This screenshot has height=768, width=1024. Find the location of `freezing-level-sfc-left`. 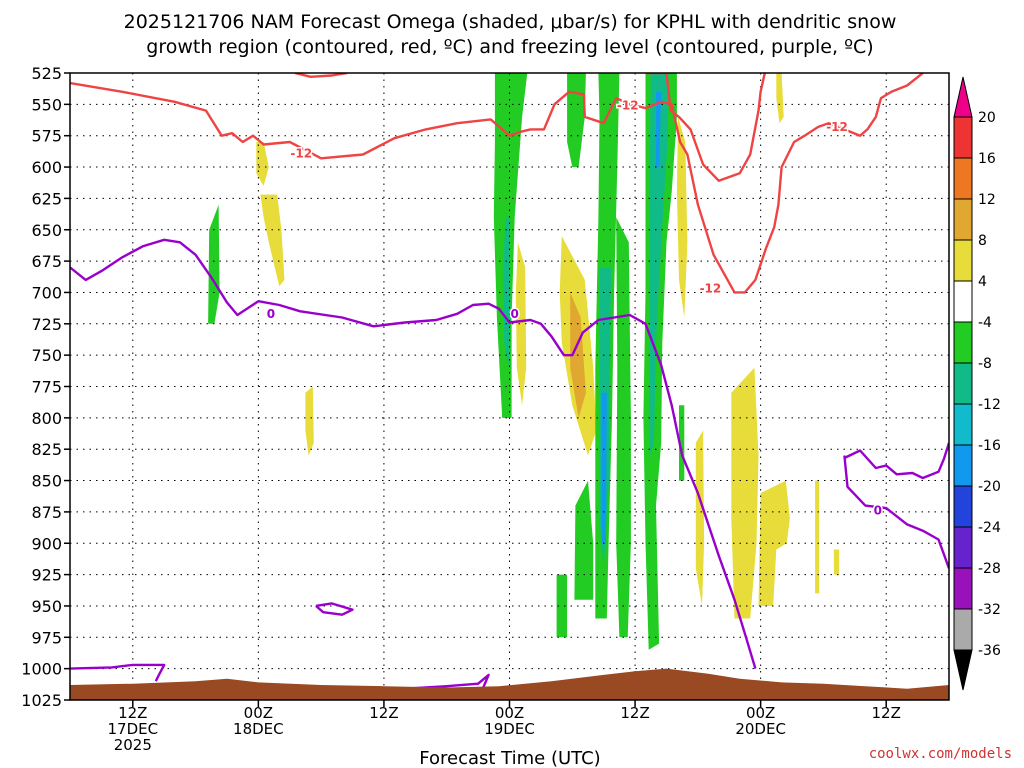

freezing-level-sfc-left is located at coordinates (118, 672).